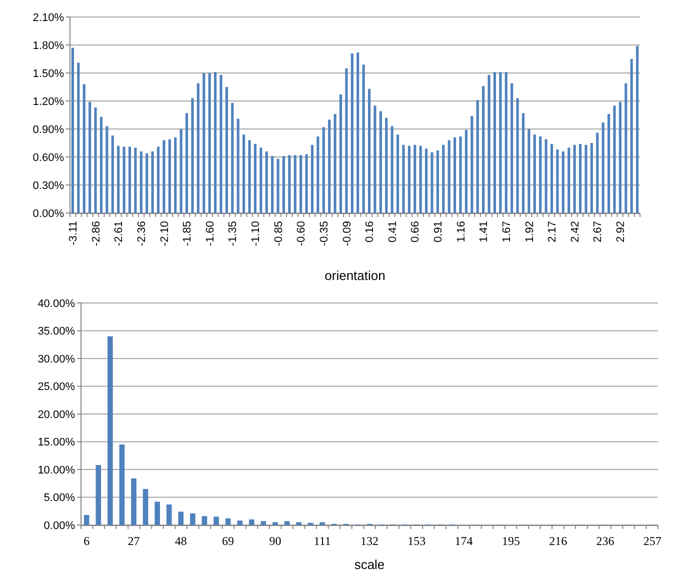 Image resolution: width=685 pixels, height=570 pixels. What do you see at coordinates (210, 233) in the screenshot?
I see `x-tick-label: -1.60` at bounding box center [210, 233].